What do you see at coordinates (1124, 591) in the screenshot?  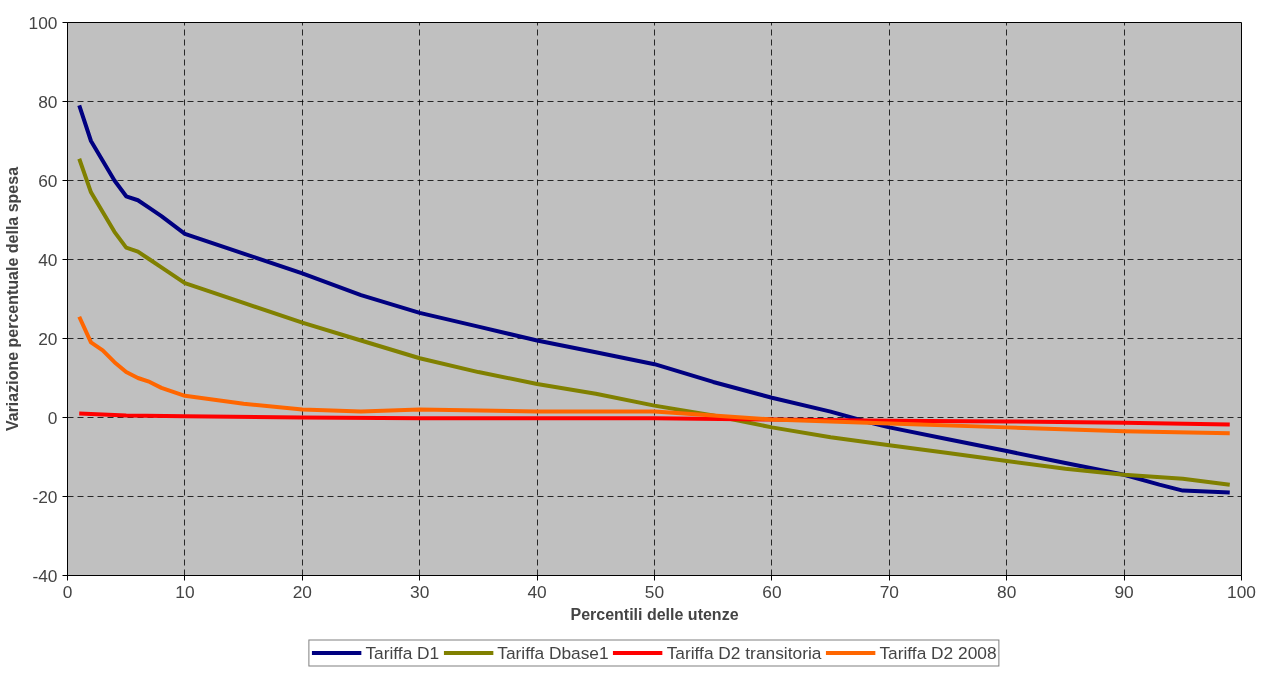 I see `x-tick-label: 90` at bounding box center [1124, 591].